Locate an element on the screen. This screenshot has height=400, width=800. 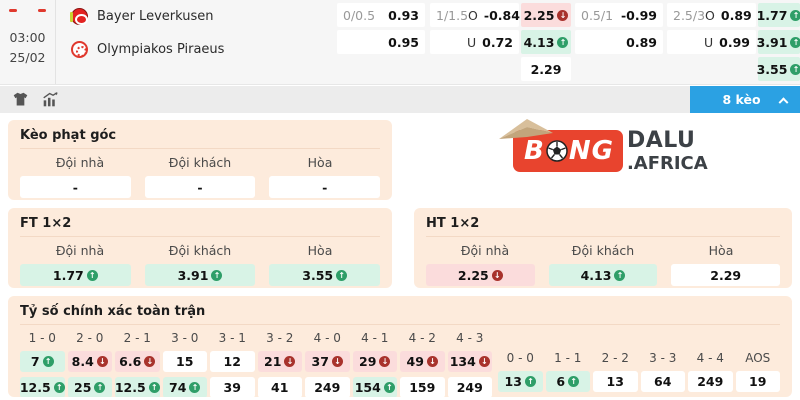
soccer-ball-icon is located at coordinates (557, 151).